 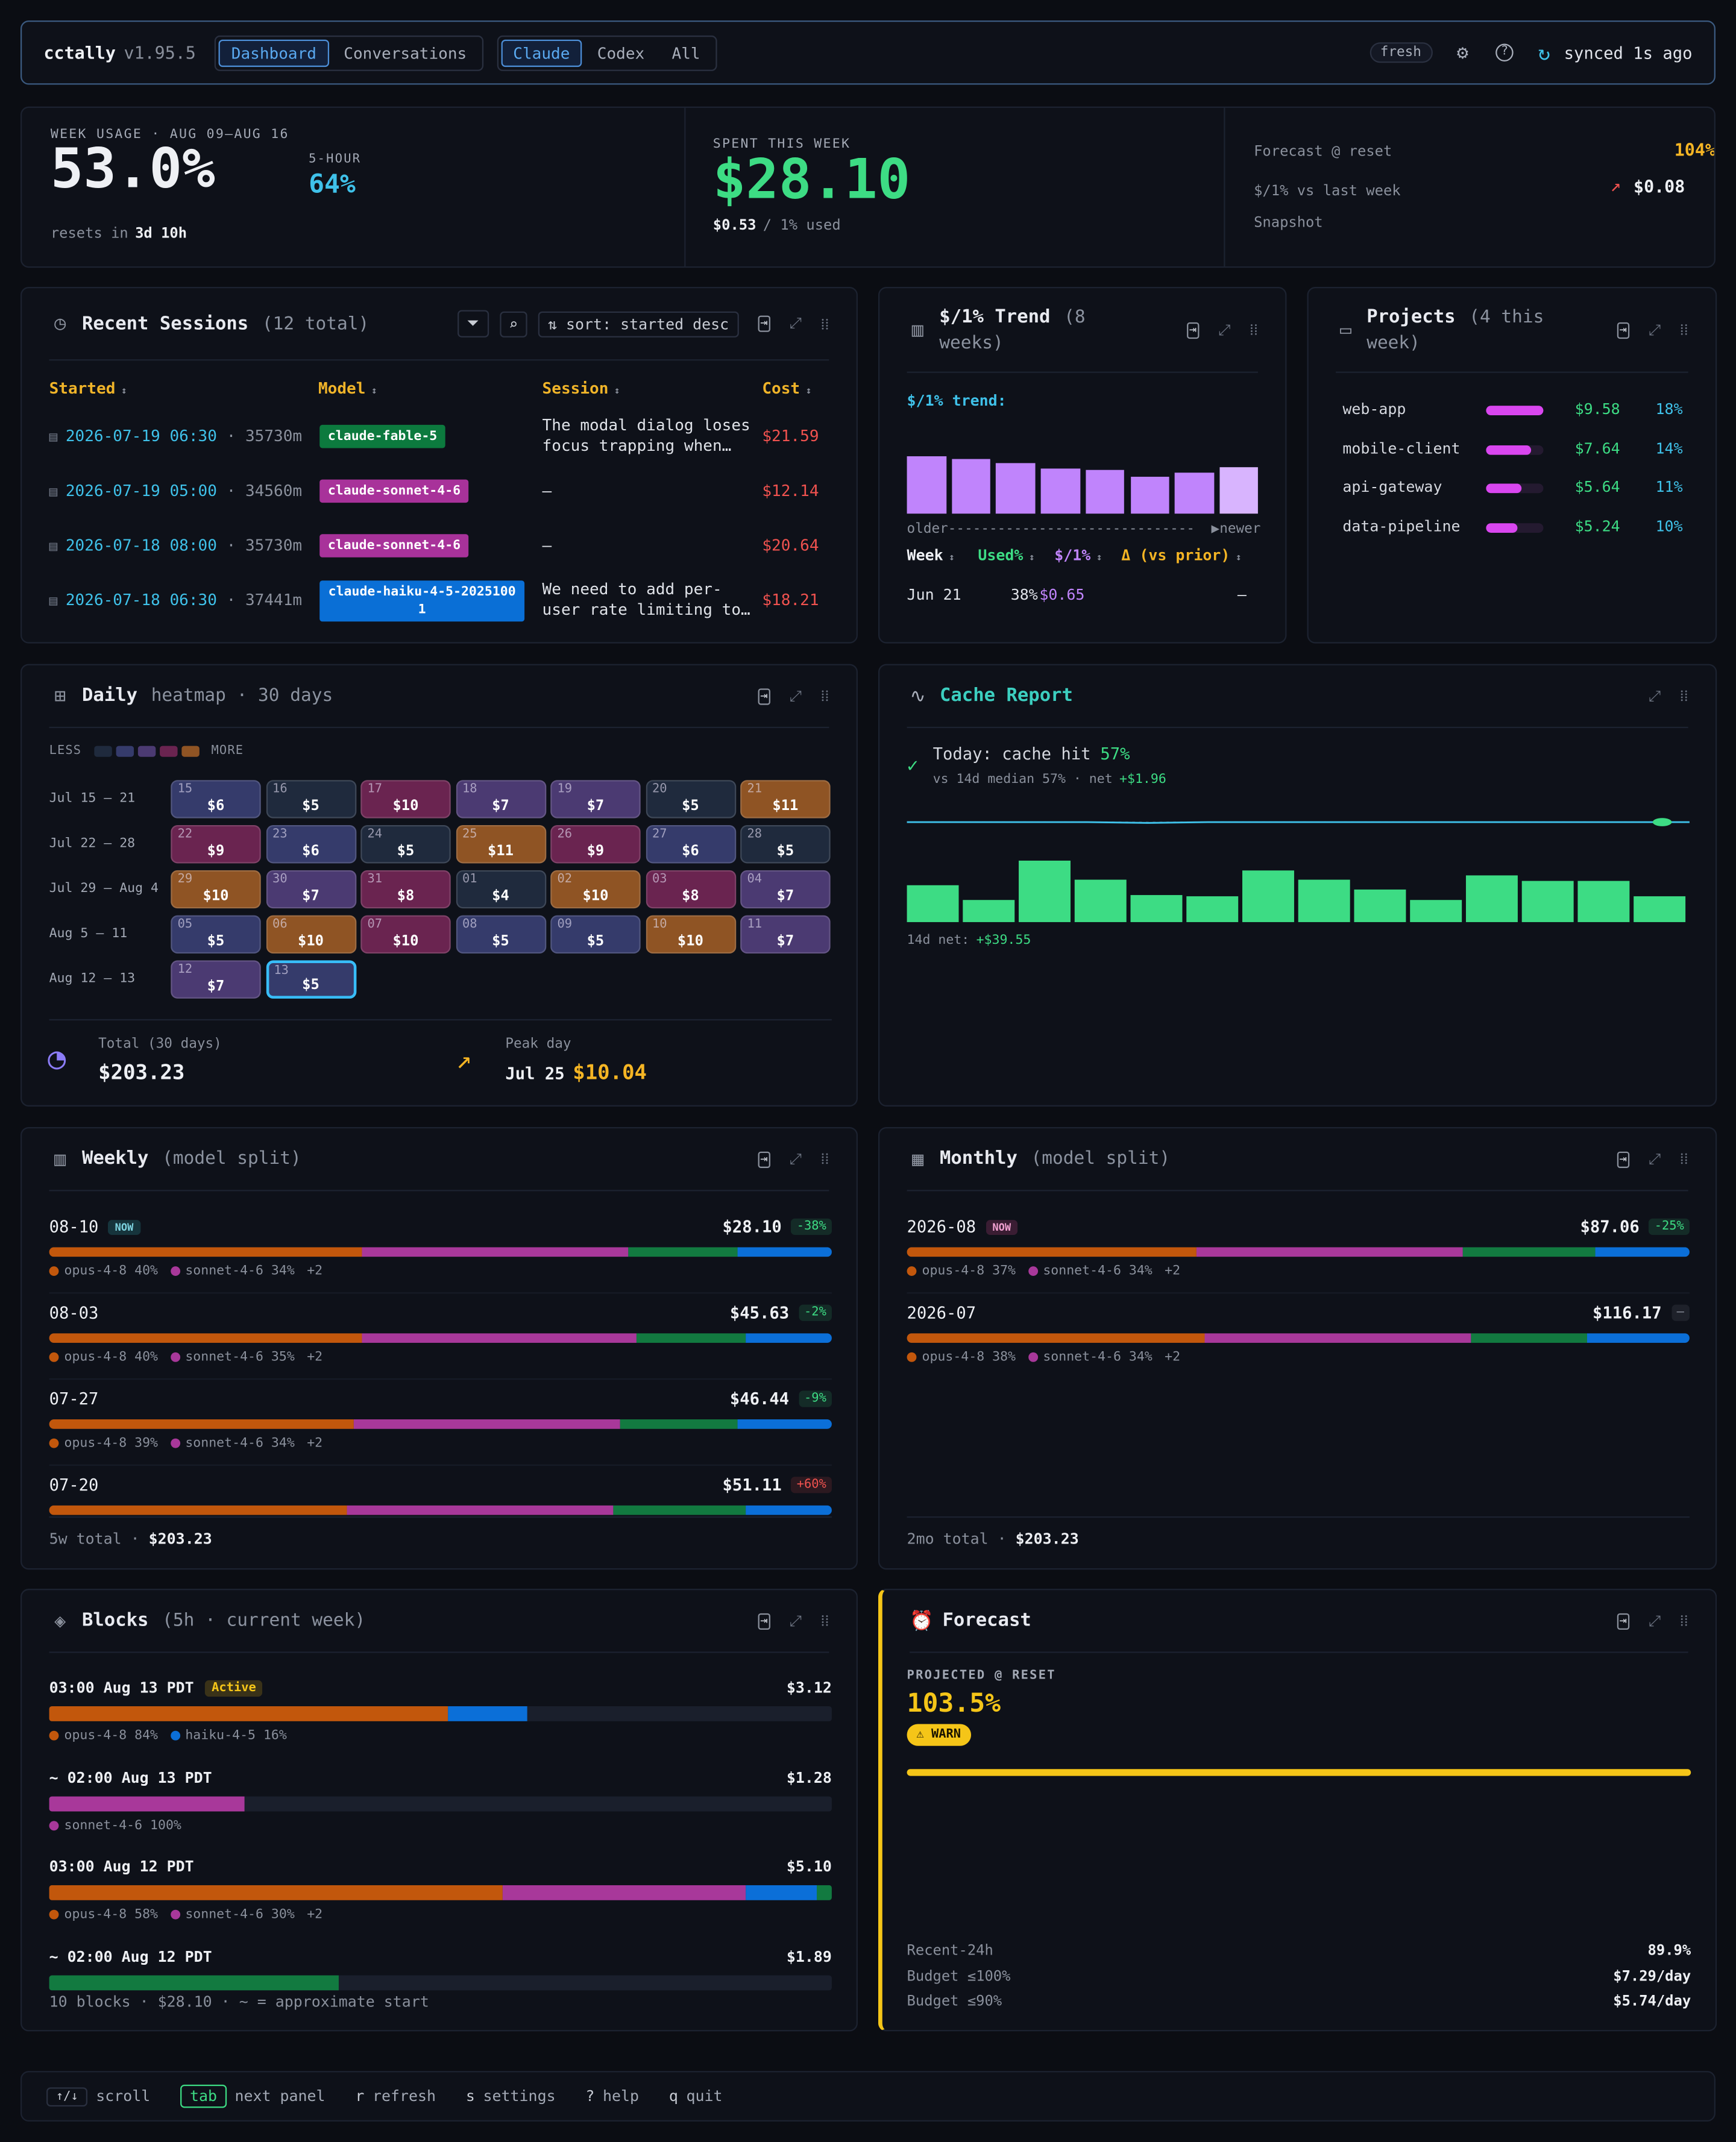 I want to click on row-cost: $116.17, so click(x=1627, y=1313).